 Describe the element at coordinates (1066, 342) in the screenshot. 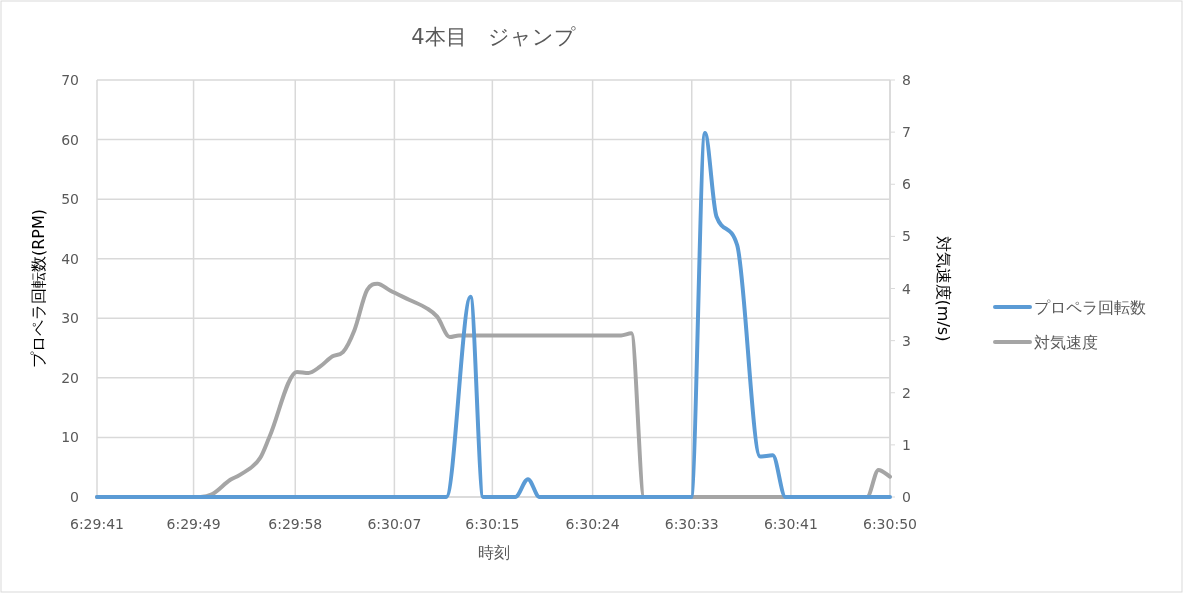

I see `legend-label: 対気速度` at that location.